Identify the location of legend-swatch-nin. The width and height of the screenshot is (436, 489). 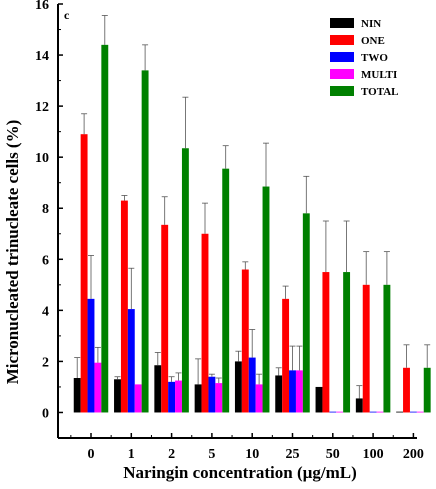
(342, 23).